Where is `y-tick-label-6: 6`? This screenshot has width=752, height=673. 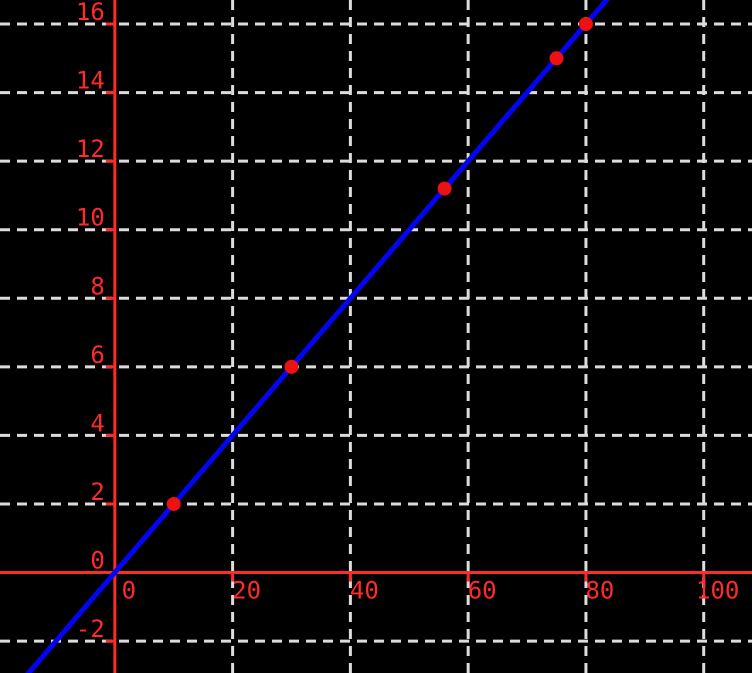
y-tick-label-6: 6 is located at coordinates (97, 355).